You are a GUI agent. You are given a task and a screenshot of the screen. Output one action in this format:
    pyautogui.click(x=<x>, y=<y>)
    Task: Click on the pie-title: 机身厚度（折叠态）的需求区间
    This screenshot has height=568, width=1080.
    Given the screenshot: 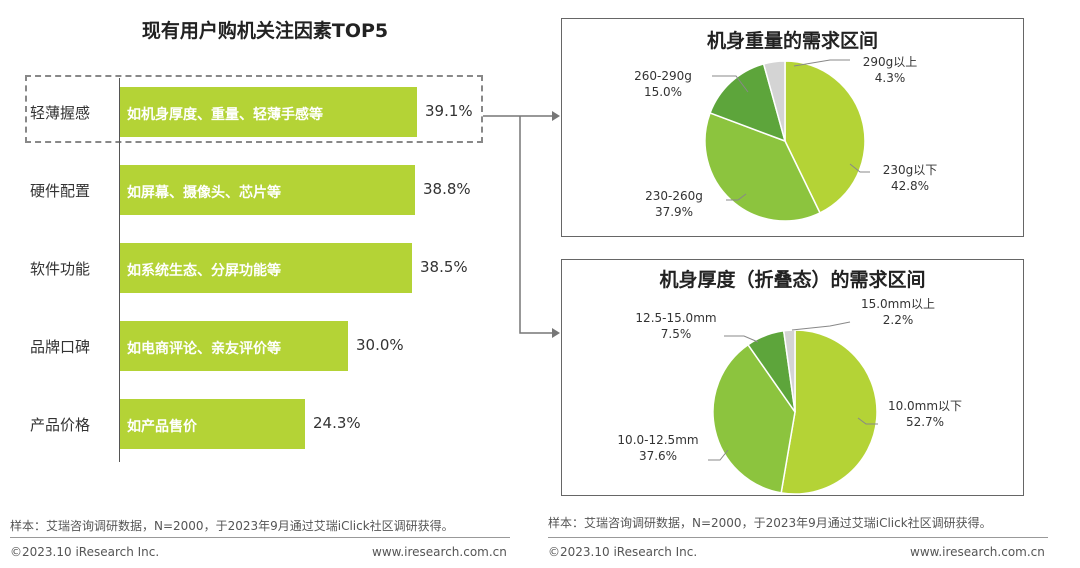 What is the action you would take?
    pyautogui.click(x=792, y=280)
    